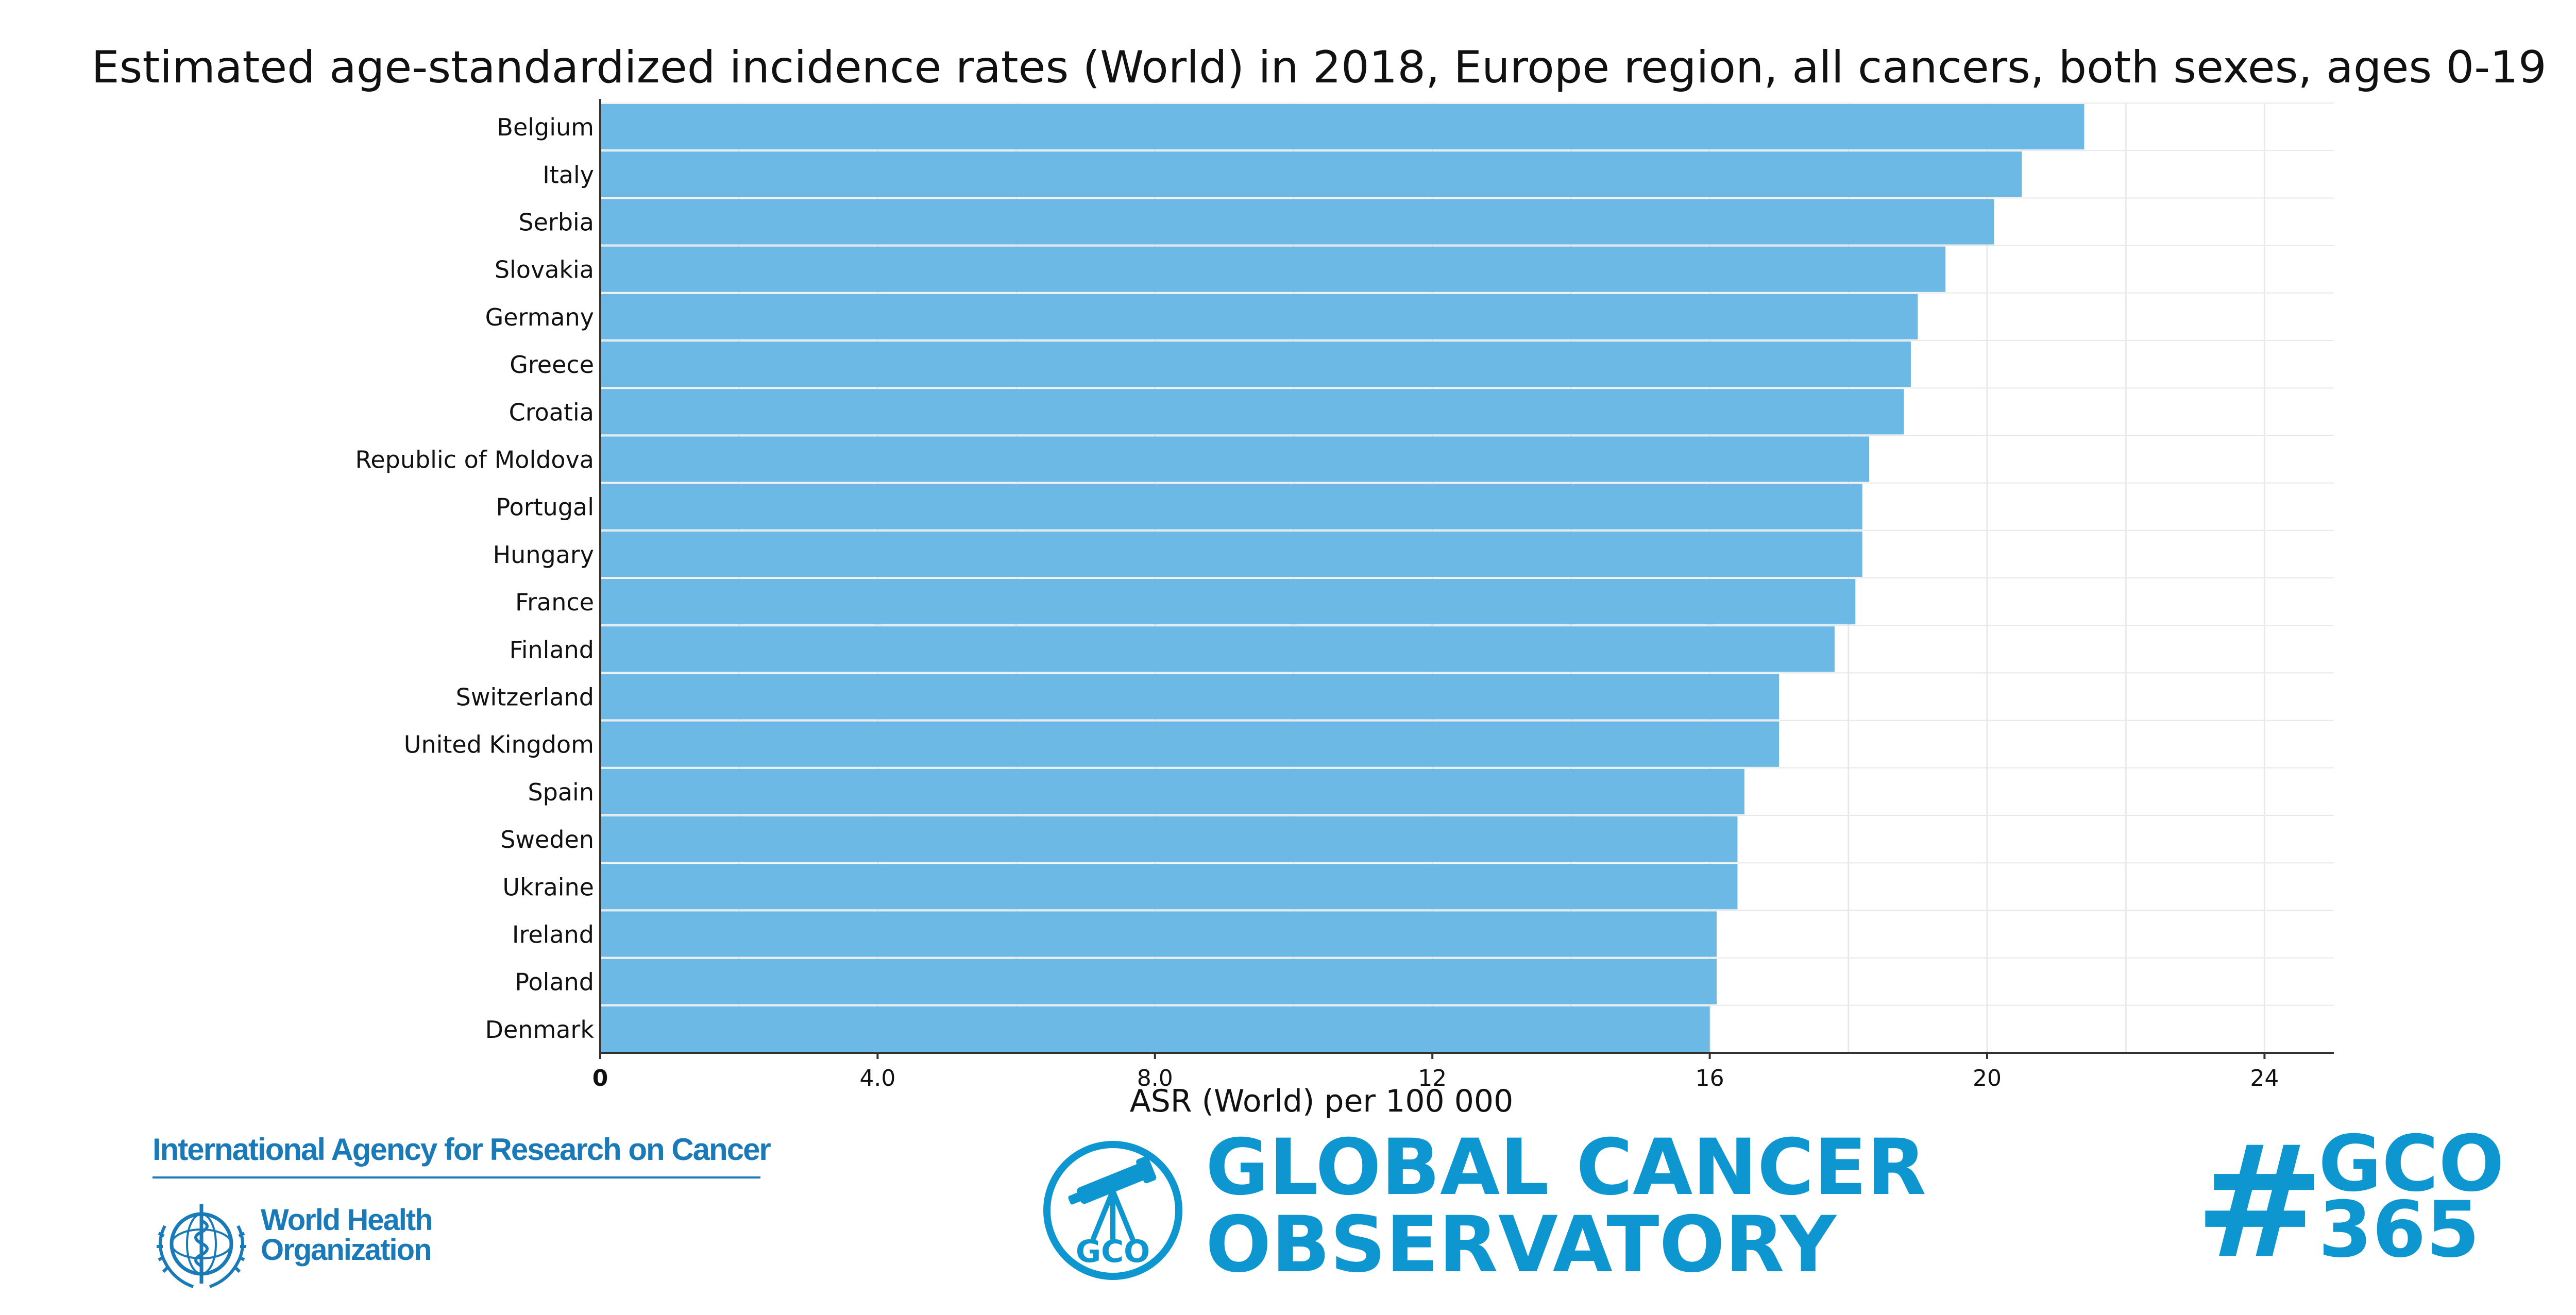 The image size is (2576, 1315). Describe the element at coordinates (1158, 981) in the screenshot. I see `bar-poland` at that location.